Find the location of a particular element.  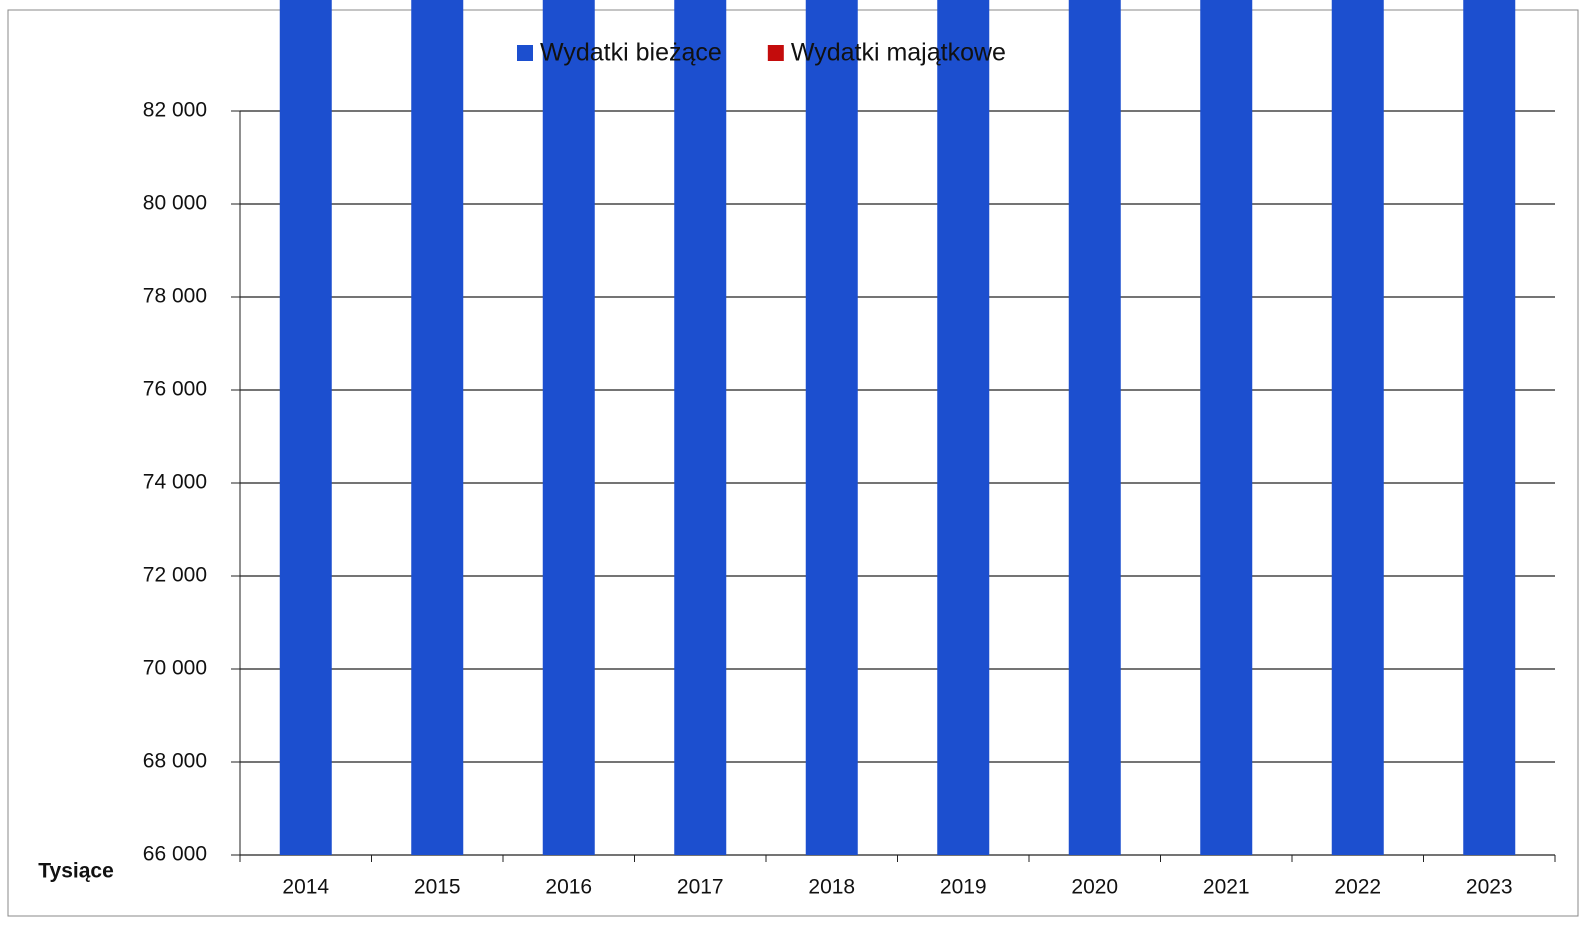

x-tick-label: 2015 is located at coordinates (437, 887).